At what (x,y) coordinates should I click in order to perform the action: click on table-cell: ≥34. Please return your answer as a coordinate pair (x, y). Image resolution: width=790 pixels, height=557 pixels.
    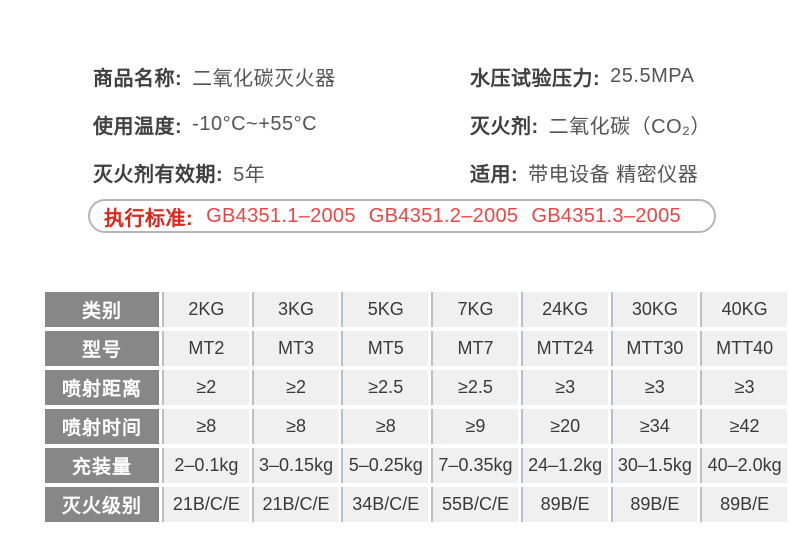
    Looking at the image, I should click on (654, 426).